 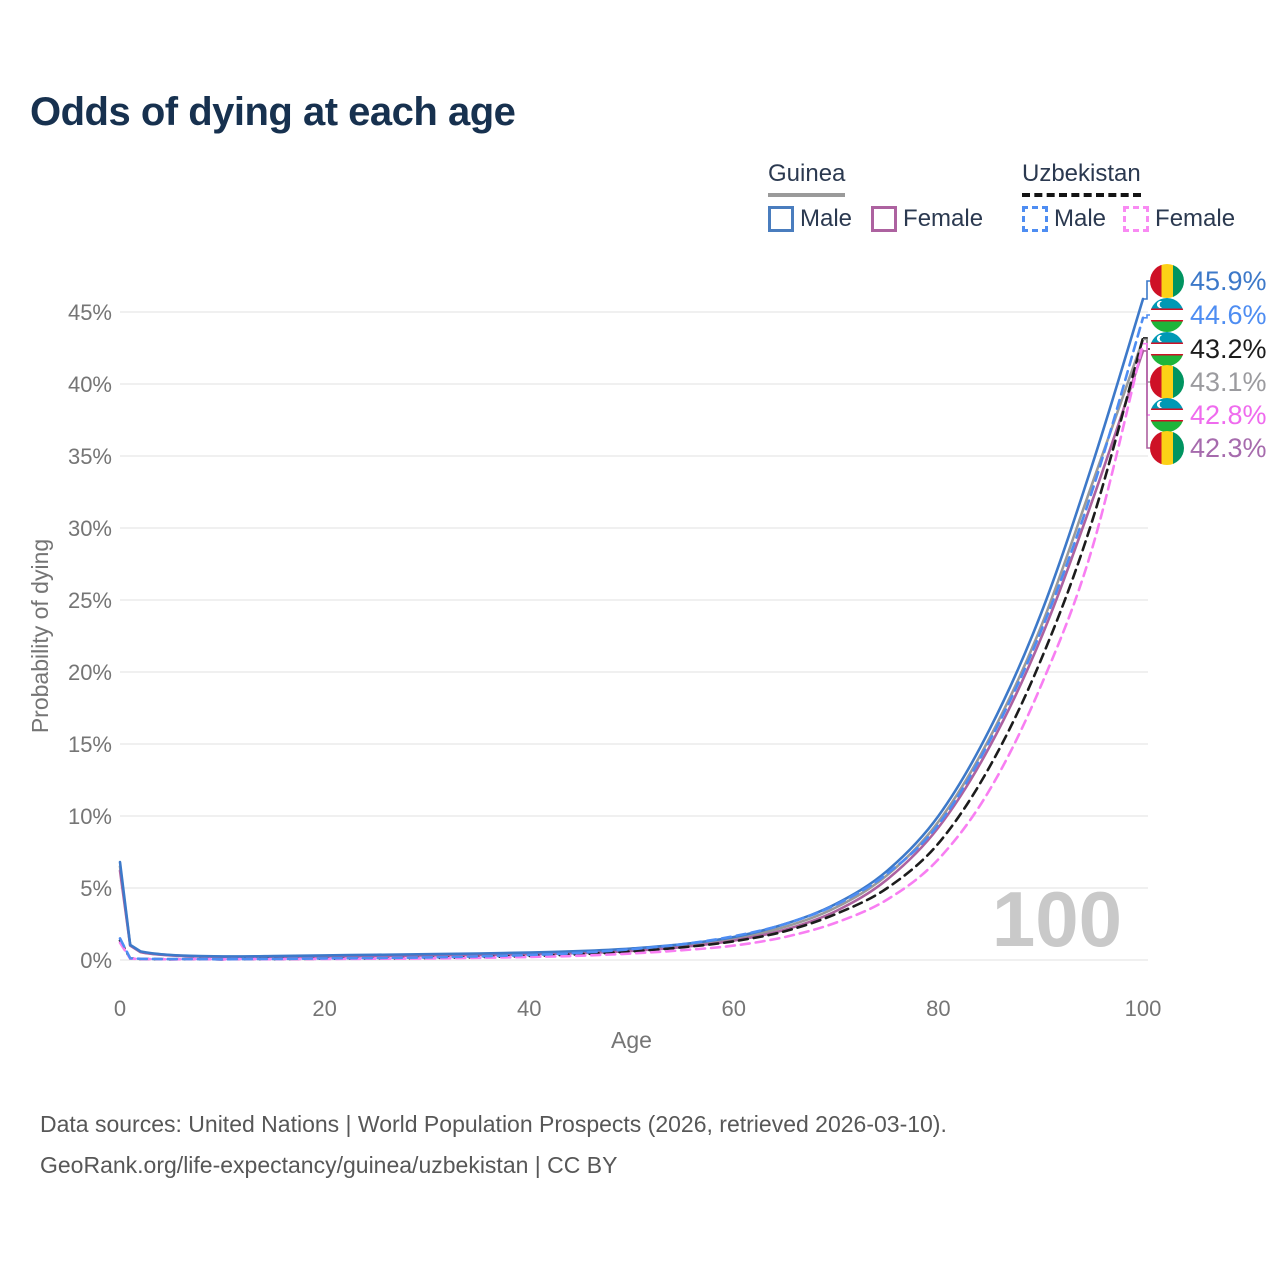 I want to click on y-tick-label: 10%, so click(x=90, y=816).